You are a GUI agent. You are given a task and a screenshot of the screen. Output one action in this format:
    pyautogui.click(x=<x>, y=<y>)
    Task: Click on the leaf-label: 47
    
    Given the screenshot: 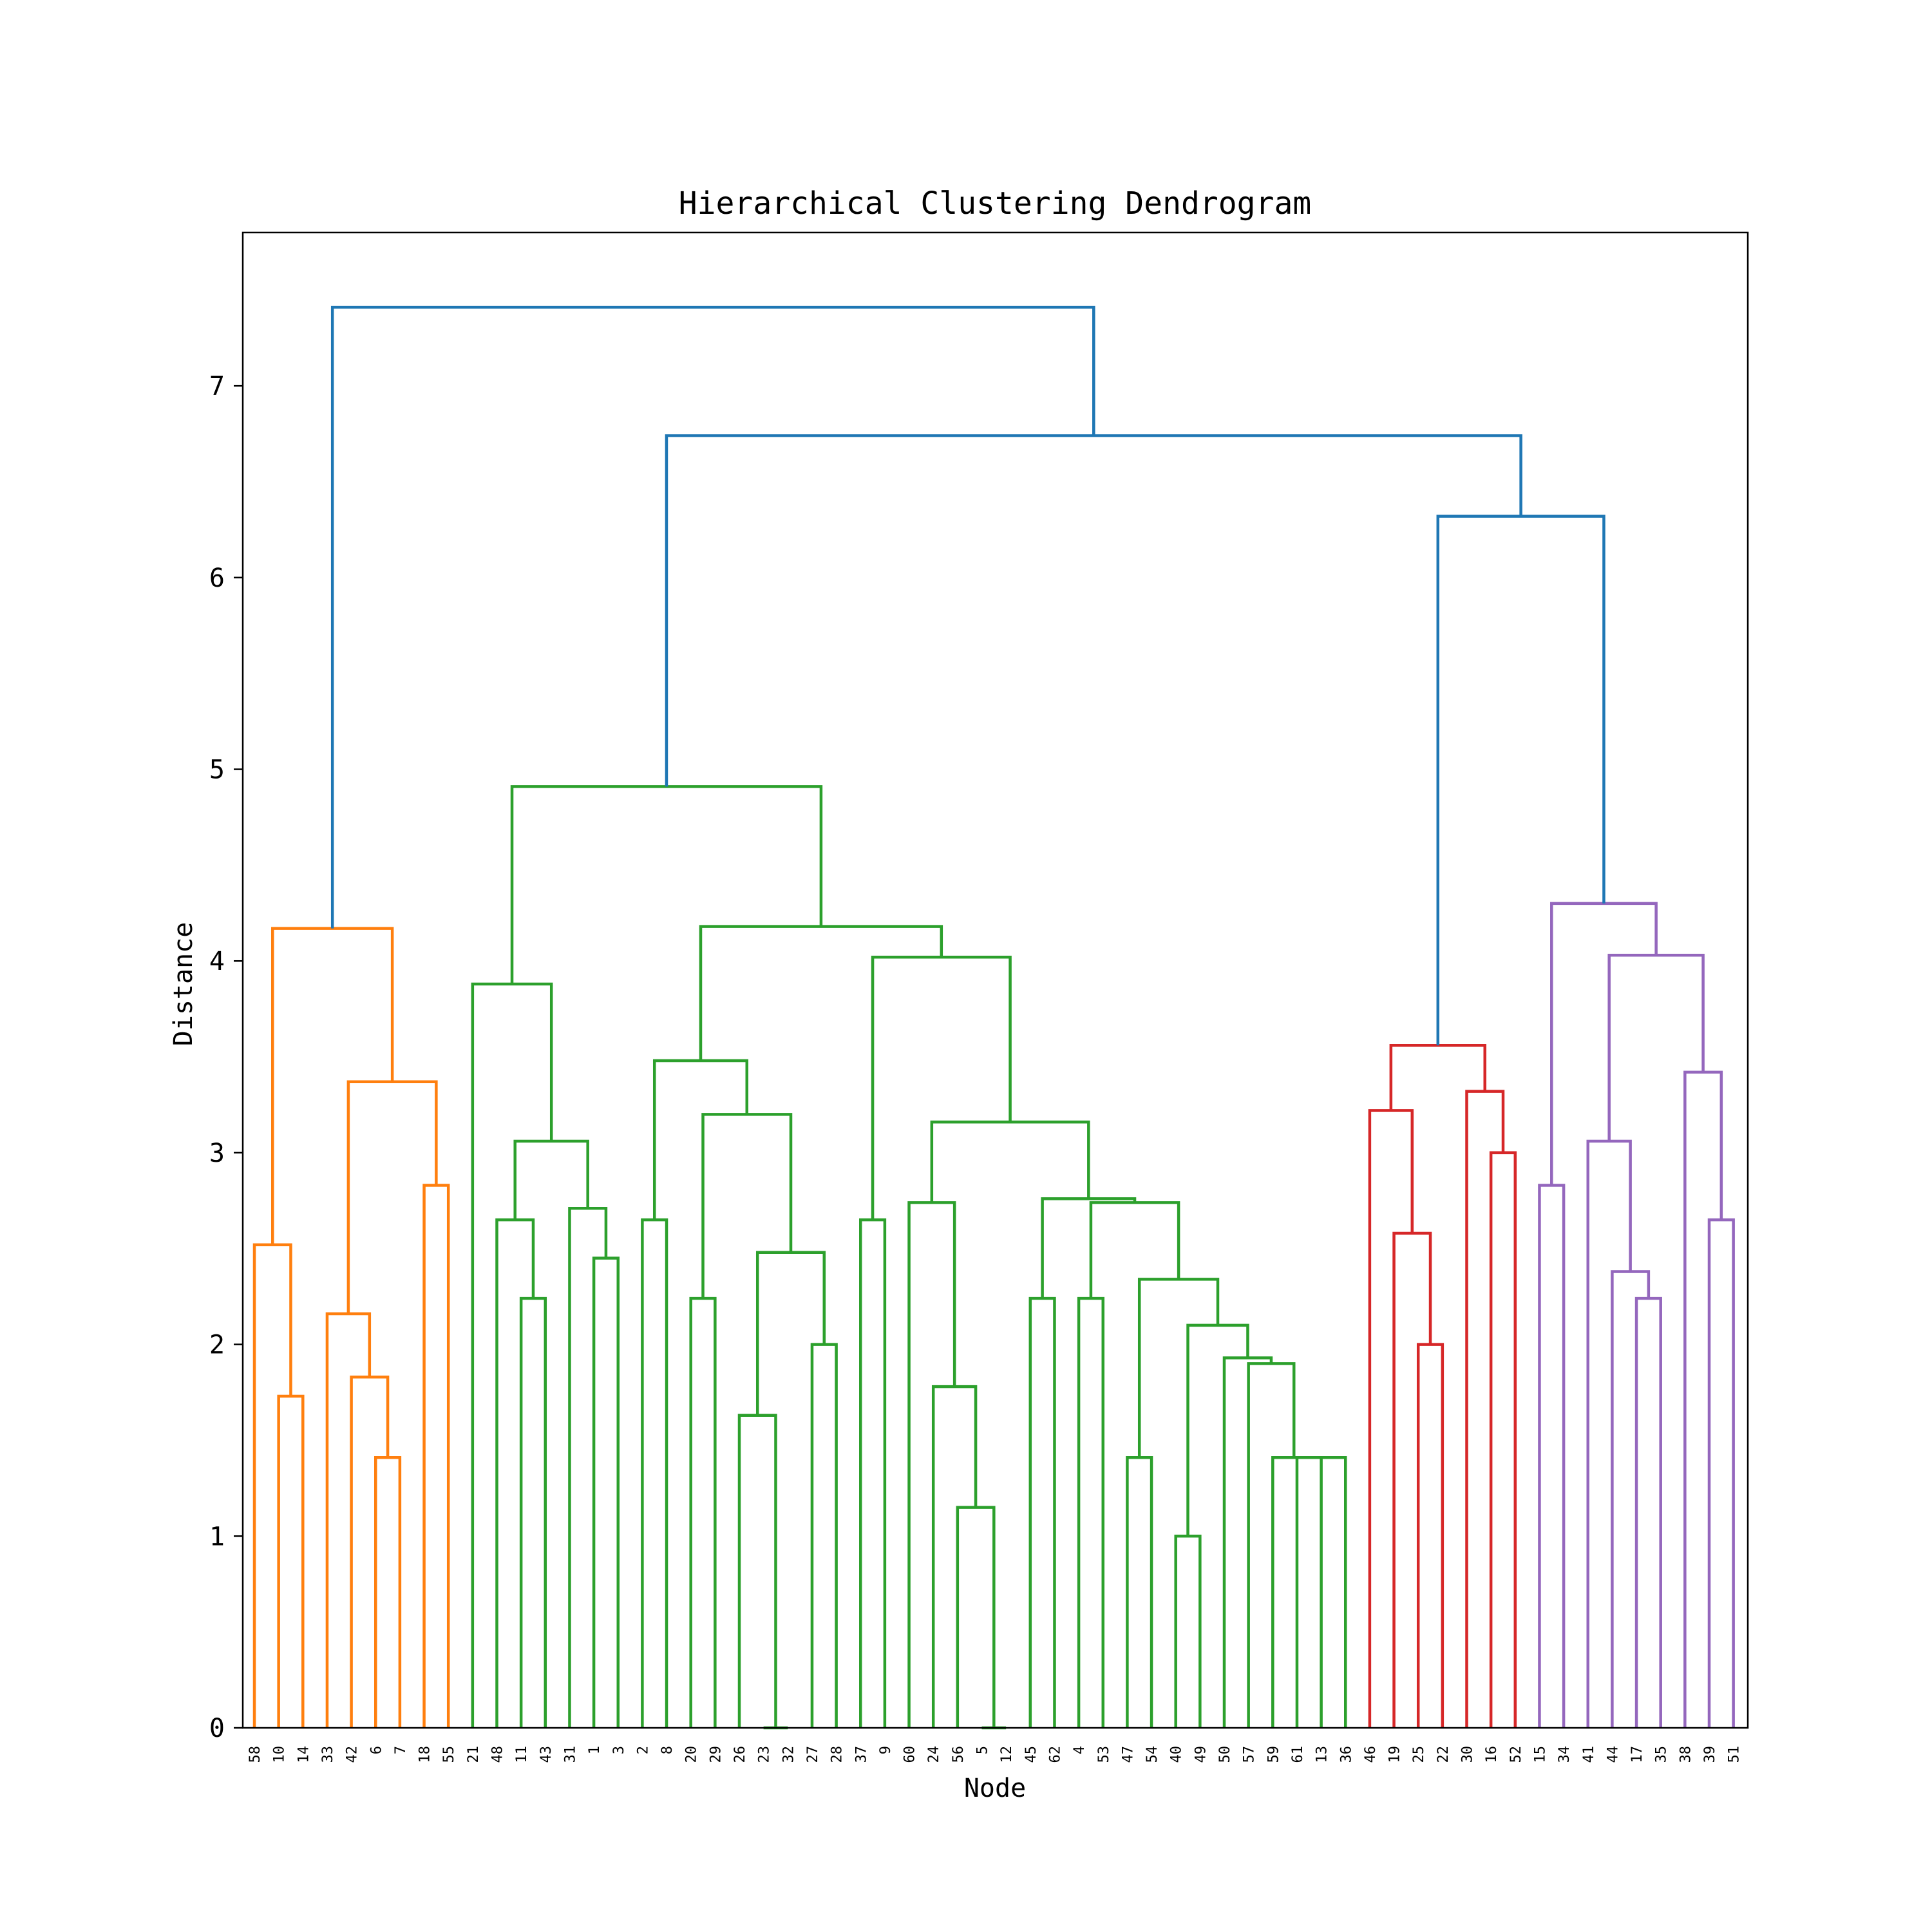 What is the action you would take?
    pyautogui.click(x=1128, y=1754)
    